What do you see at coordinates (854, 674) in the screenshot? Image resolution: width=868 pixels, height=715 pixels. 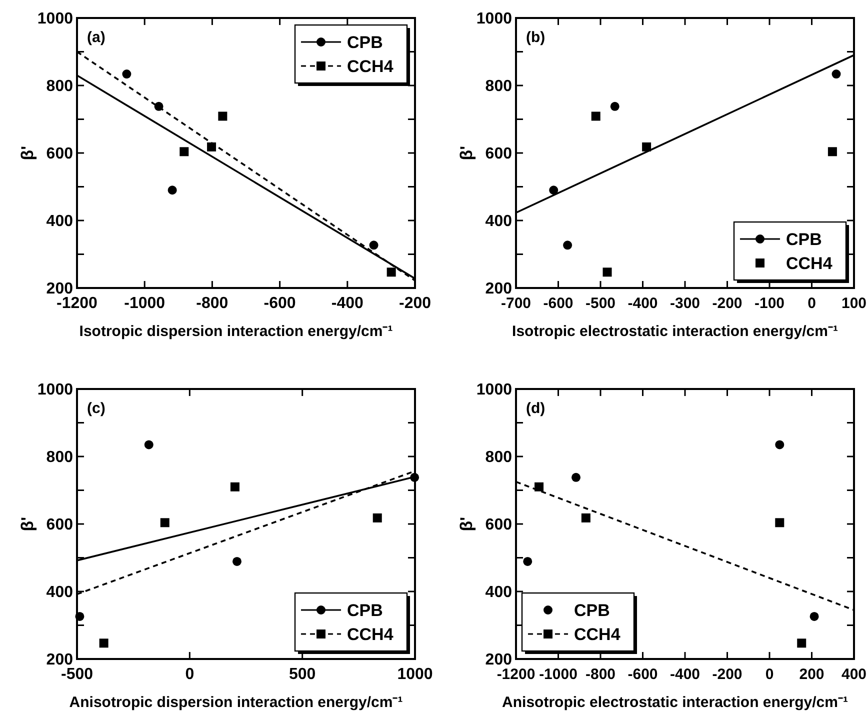 I see `x-tick-label: 400` at bounding box center [854, 674].